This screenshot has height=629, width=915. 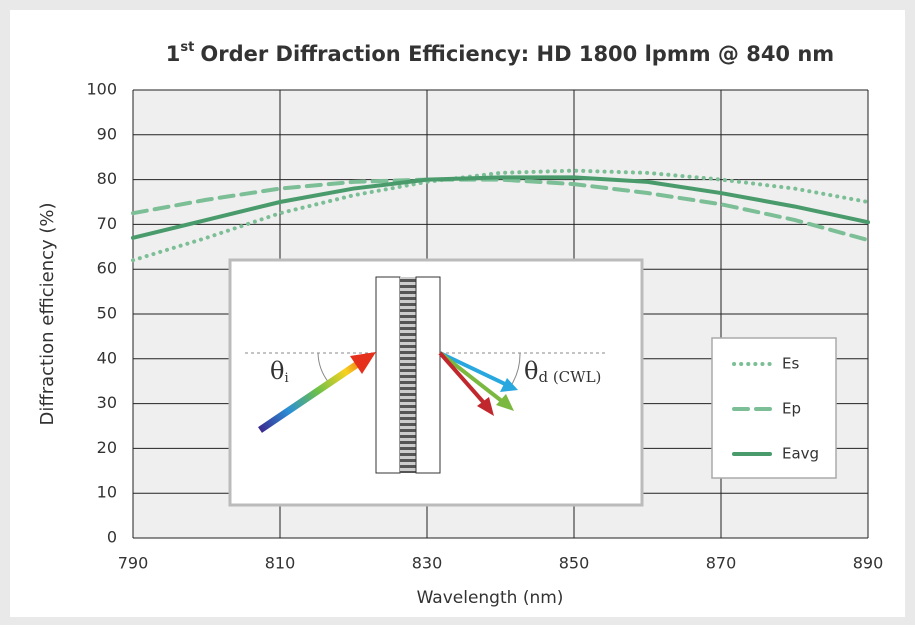 I want to click on y-tick-label: 90, so click(x=107, y=133).